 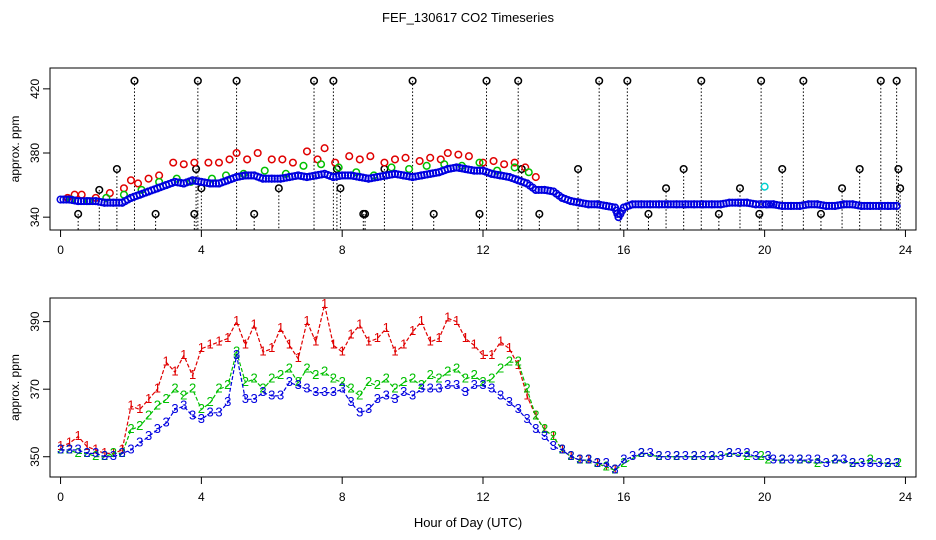 I want to click on y-tick-label: 350, so click(x=35, y=456).